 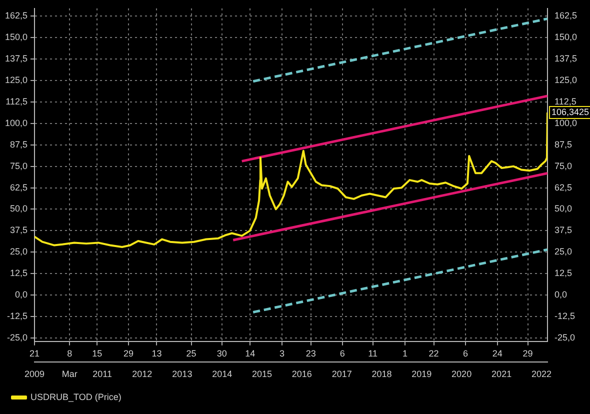 What do you see at coordinates (76, 397) in the screenshot?
I see `legend-label: USDRUB_TOD (Price)` at bounding box center [76, 397].